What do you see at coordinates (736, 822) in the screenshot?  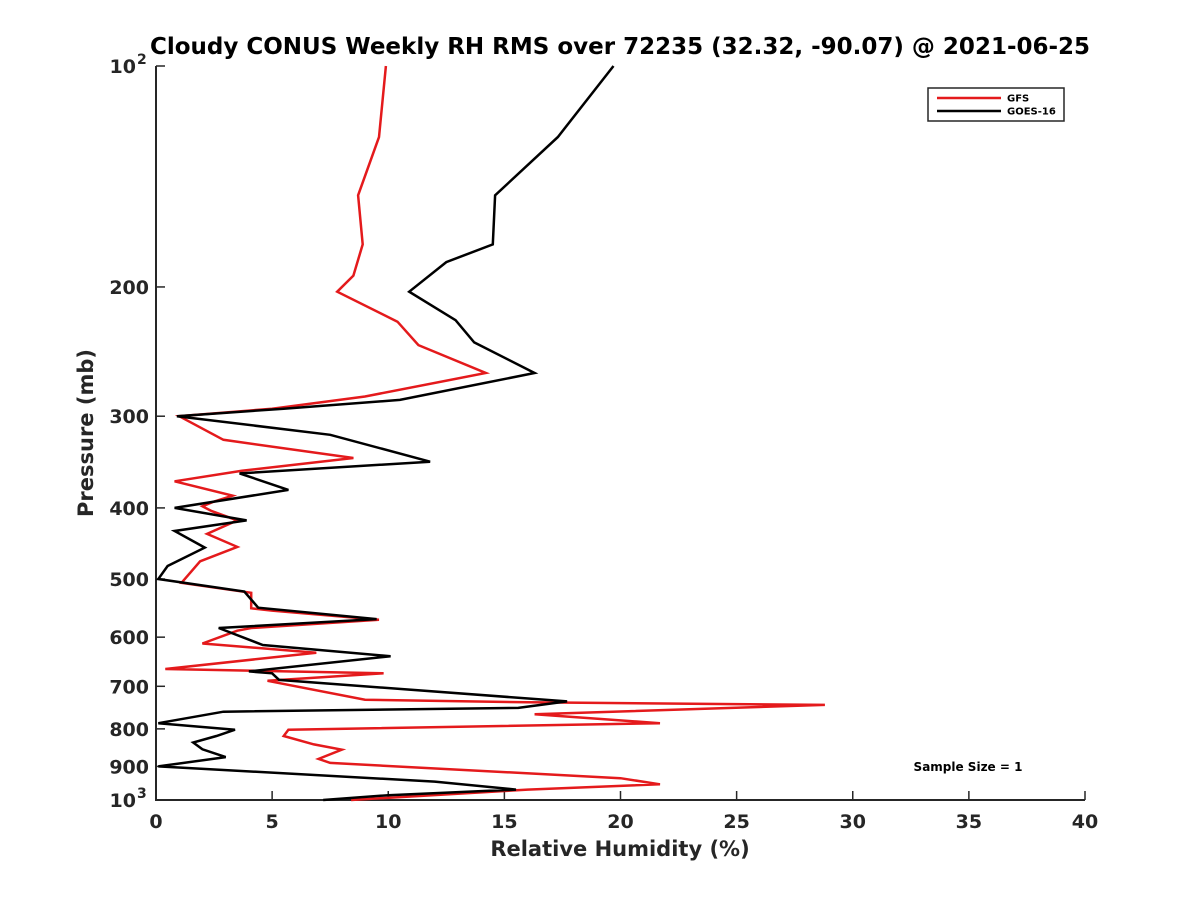 I see `x-tick-label: 25` at bounding box center [736, 822].